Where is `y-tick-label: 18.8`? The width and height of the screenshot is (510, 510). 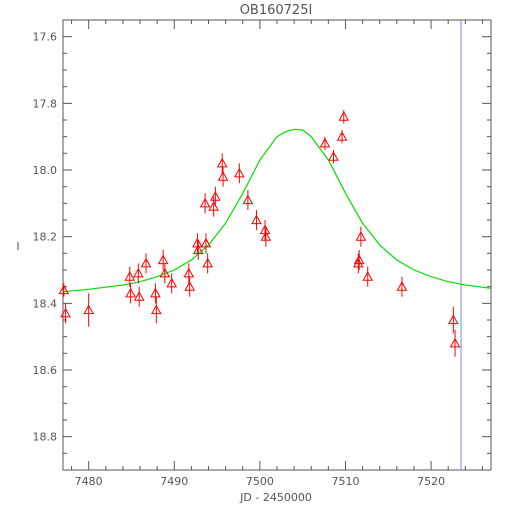 y-tick-label: 18.8 is located at coordinates (45, 437).